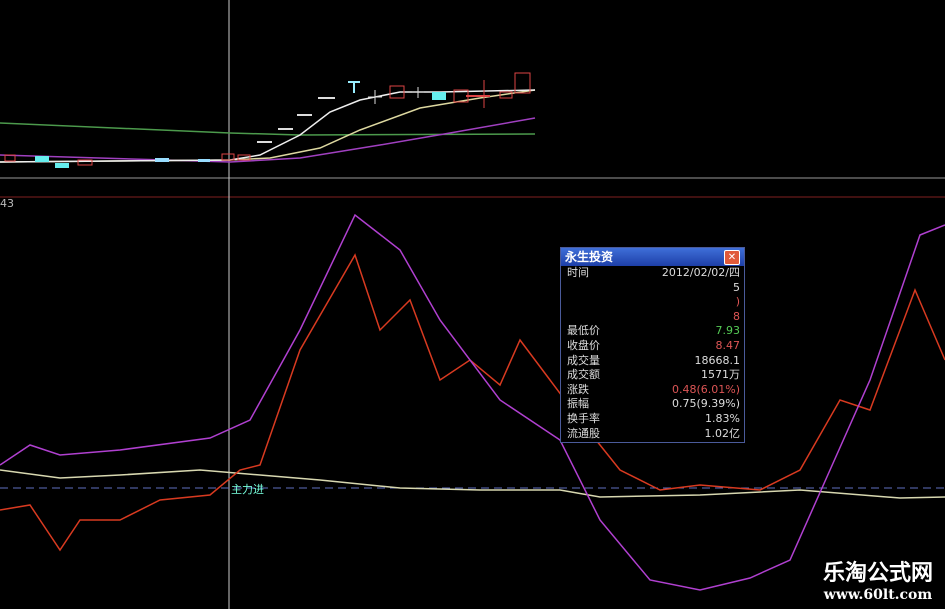 The height and width of the screenshot is (609, 945). Describe the element at coordinates (583, 331) in the screenshot. I see `row-label: 最低价` at that location.